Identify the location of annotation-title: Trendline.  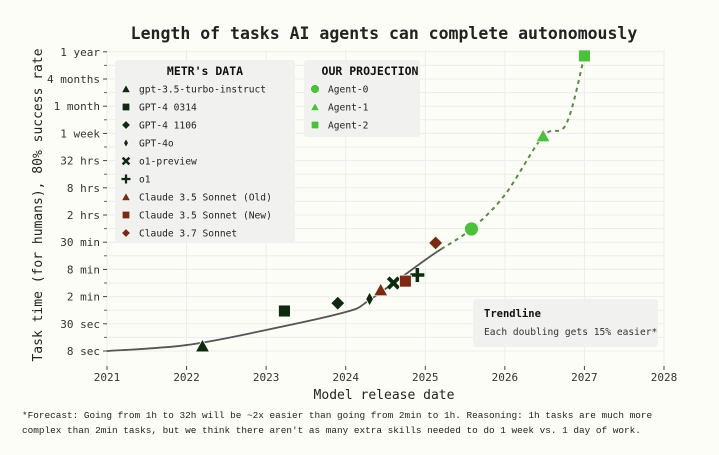
(512, 314).